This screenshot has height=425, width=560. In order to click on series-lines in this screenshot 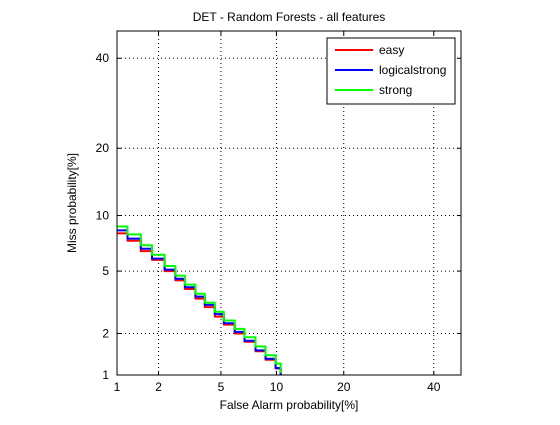, I will do `click(199, 300)`.